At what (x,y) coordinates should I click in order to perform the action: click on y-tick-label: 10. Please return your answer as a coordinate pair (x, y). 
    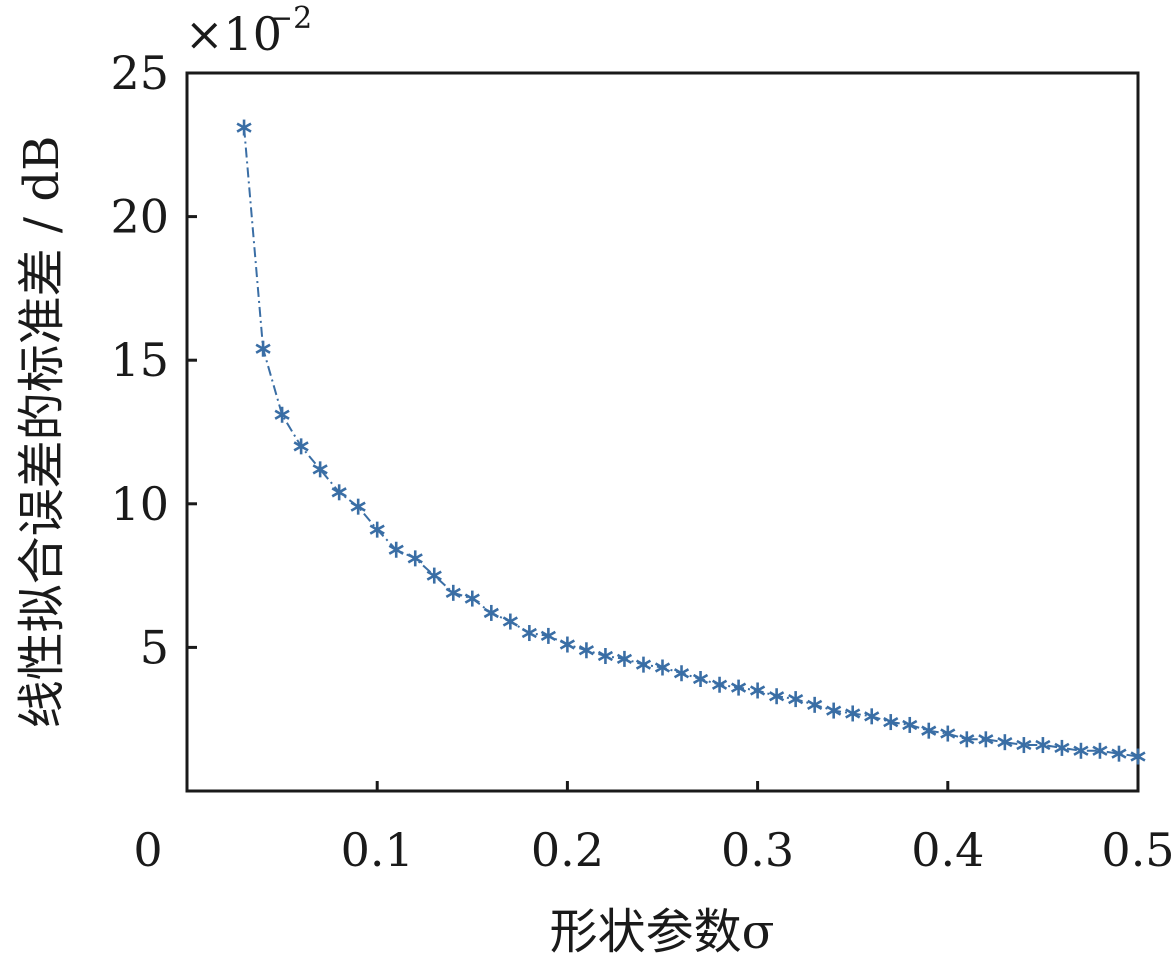
    Looking at the image, I should click on (139, 504).